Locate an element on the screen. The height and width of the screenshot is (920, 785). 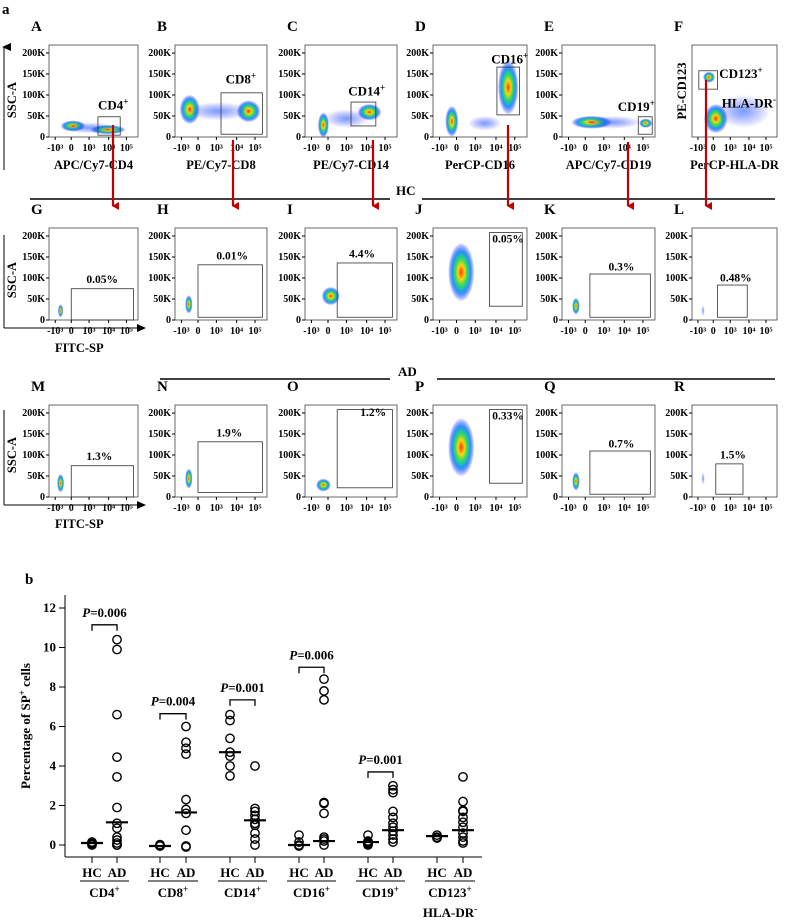
chart-y-tick-label-text: 6 is located at coordinates (53, 726).